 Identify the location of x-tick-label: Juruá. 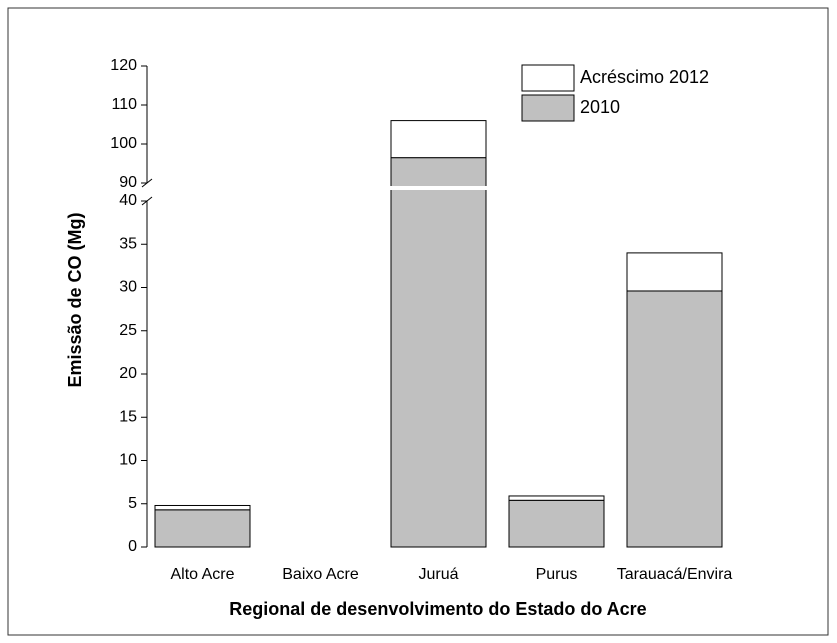
(438, 574).